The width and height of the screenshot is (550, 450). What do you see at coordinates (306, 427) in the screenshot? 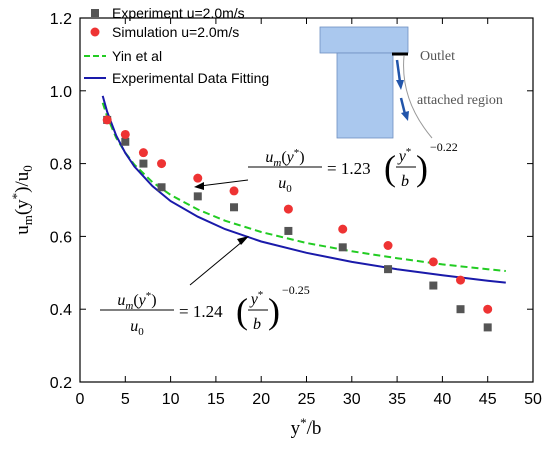
I see `x-axis-title: y*/b` at bounding box center [306, 427].